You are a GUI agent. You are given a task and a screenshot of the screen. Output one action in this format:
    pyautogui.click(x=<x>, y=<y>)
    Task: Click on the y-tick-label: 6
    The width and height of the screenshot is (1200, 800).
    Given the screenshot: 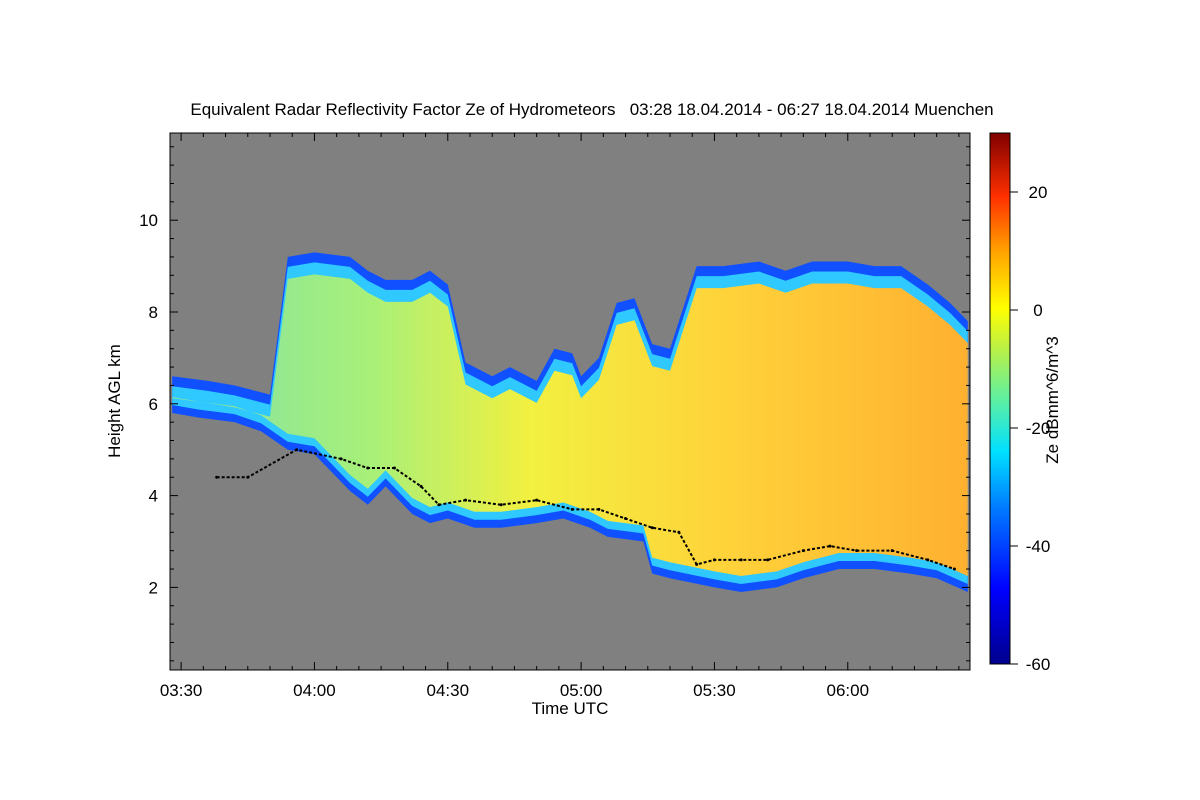 What is the action you would take?
    pyautogui.click(x=153, y=404)
    